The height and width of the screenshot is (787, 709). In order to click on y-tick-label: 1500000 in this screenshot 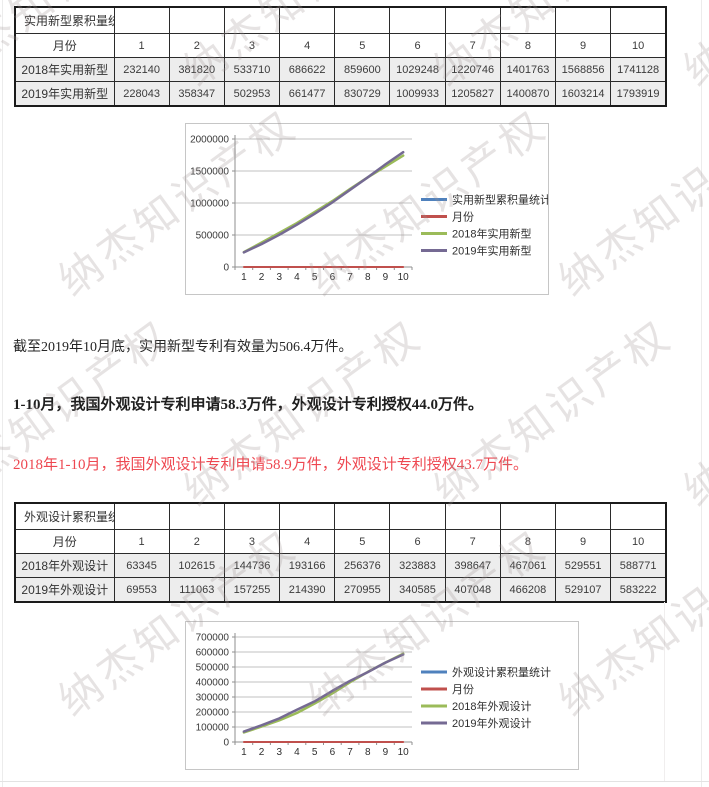, I will do `click(209, 172)`.